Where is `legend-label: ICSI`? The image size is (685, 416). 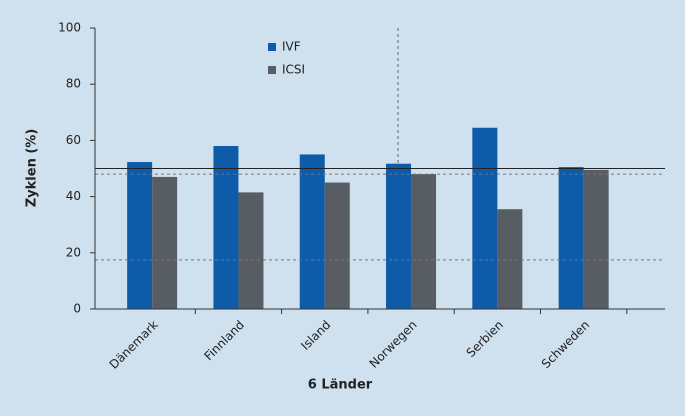 legend-label: ICSI is located at coordinates (293, 70).